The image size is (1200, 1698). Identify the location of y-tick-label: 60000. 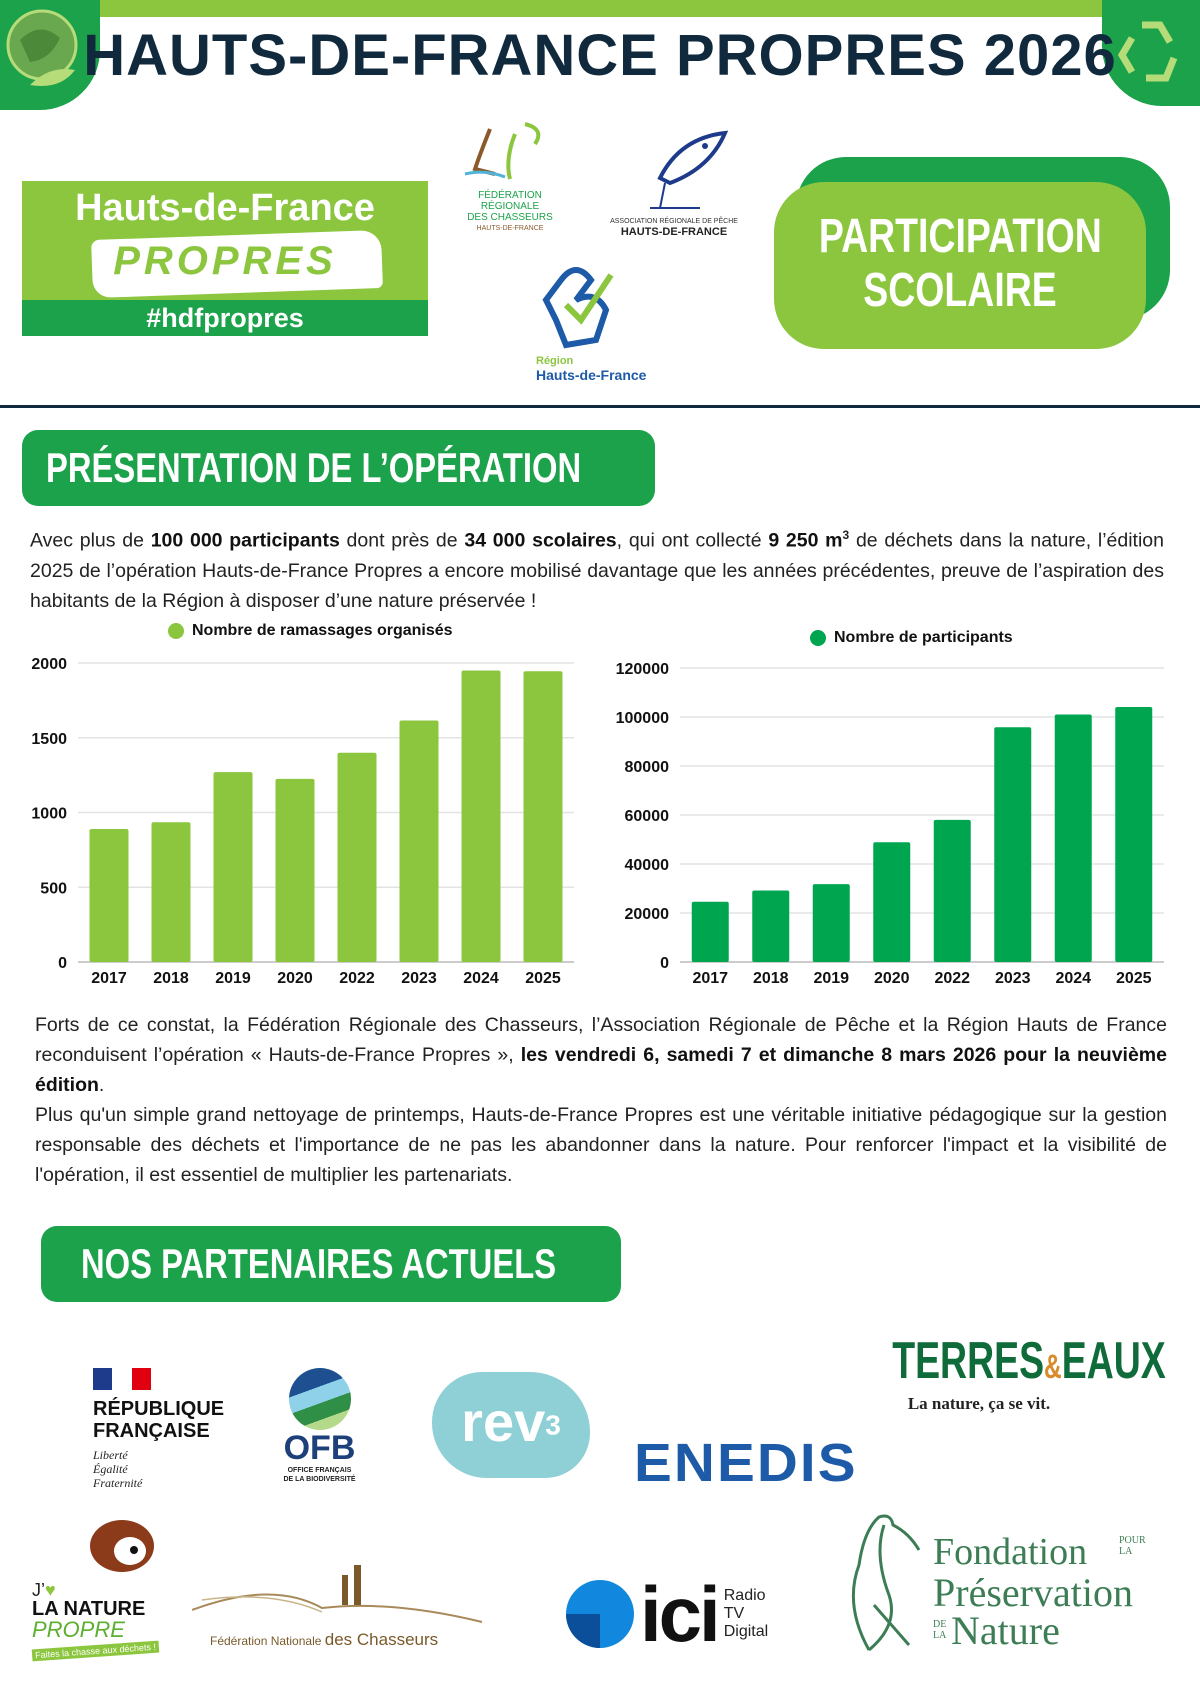
(647, 816).